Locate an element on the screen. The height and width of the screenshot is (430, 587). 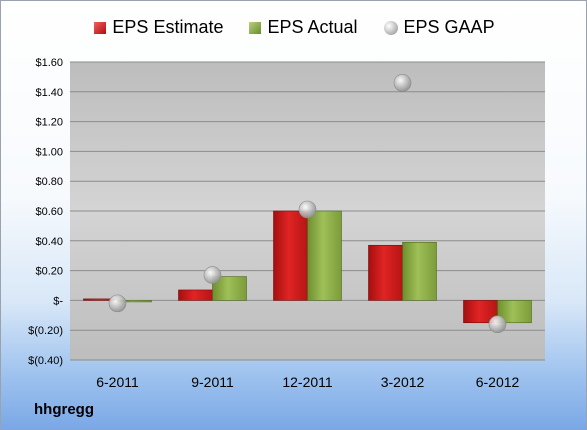
x-tick-label: 6-2011 is located at coordinates (117, 382).